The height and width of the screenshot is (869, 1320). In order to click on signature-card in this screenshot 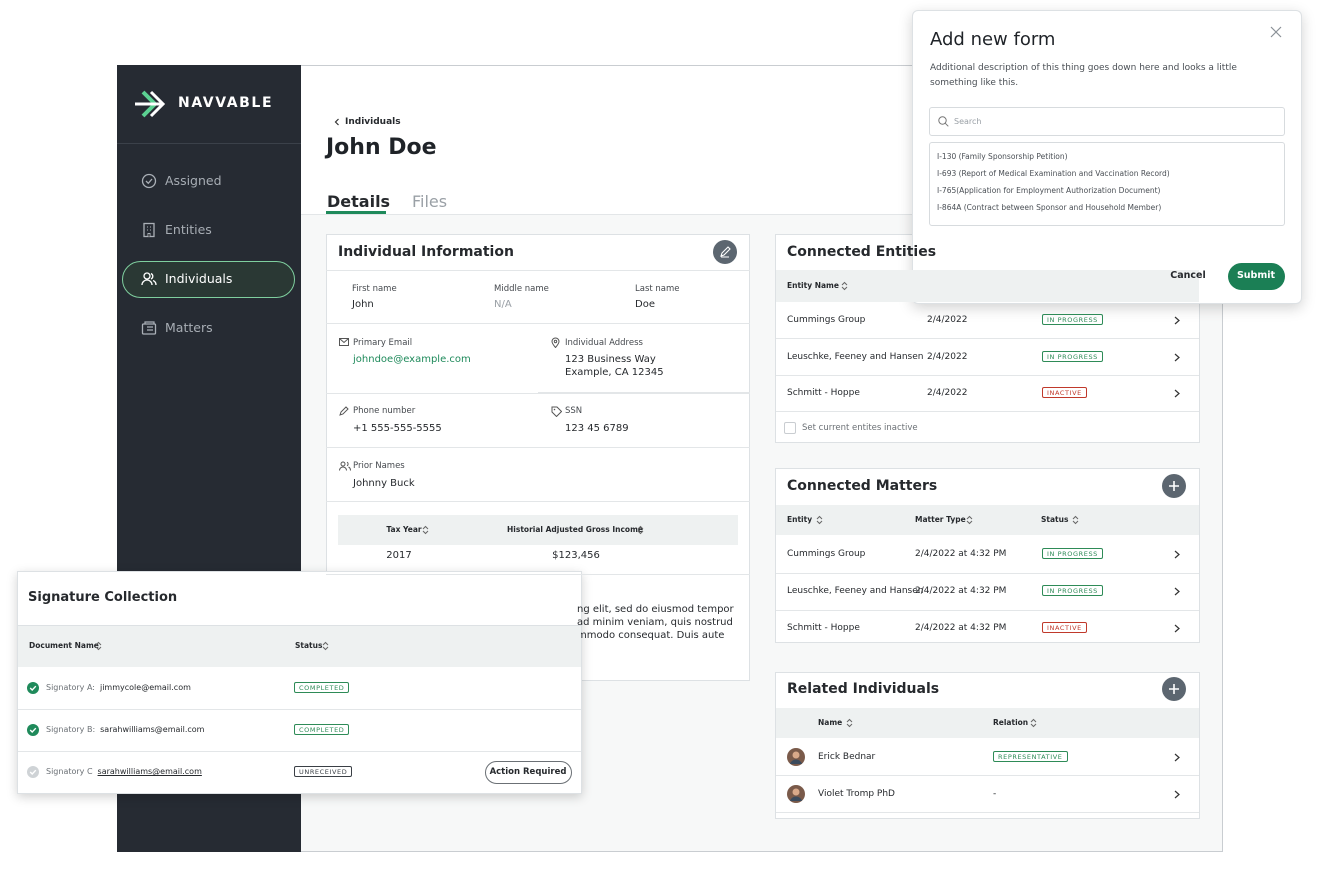, I will do `click(299, 682)`.